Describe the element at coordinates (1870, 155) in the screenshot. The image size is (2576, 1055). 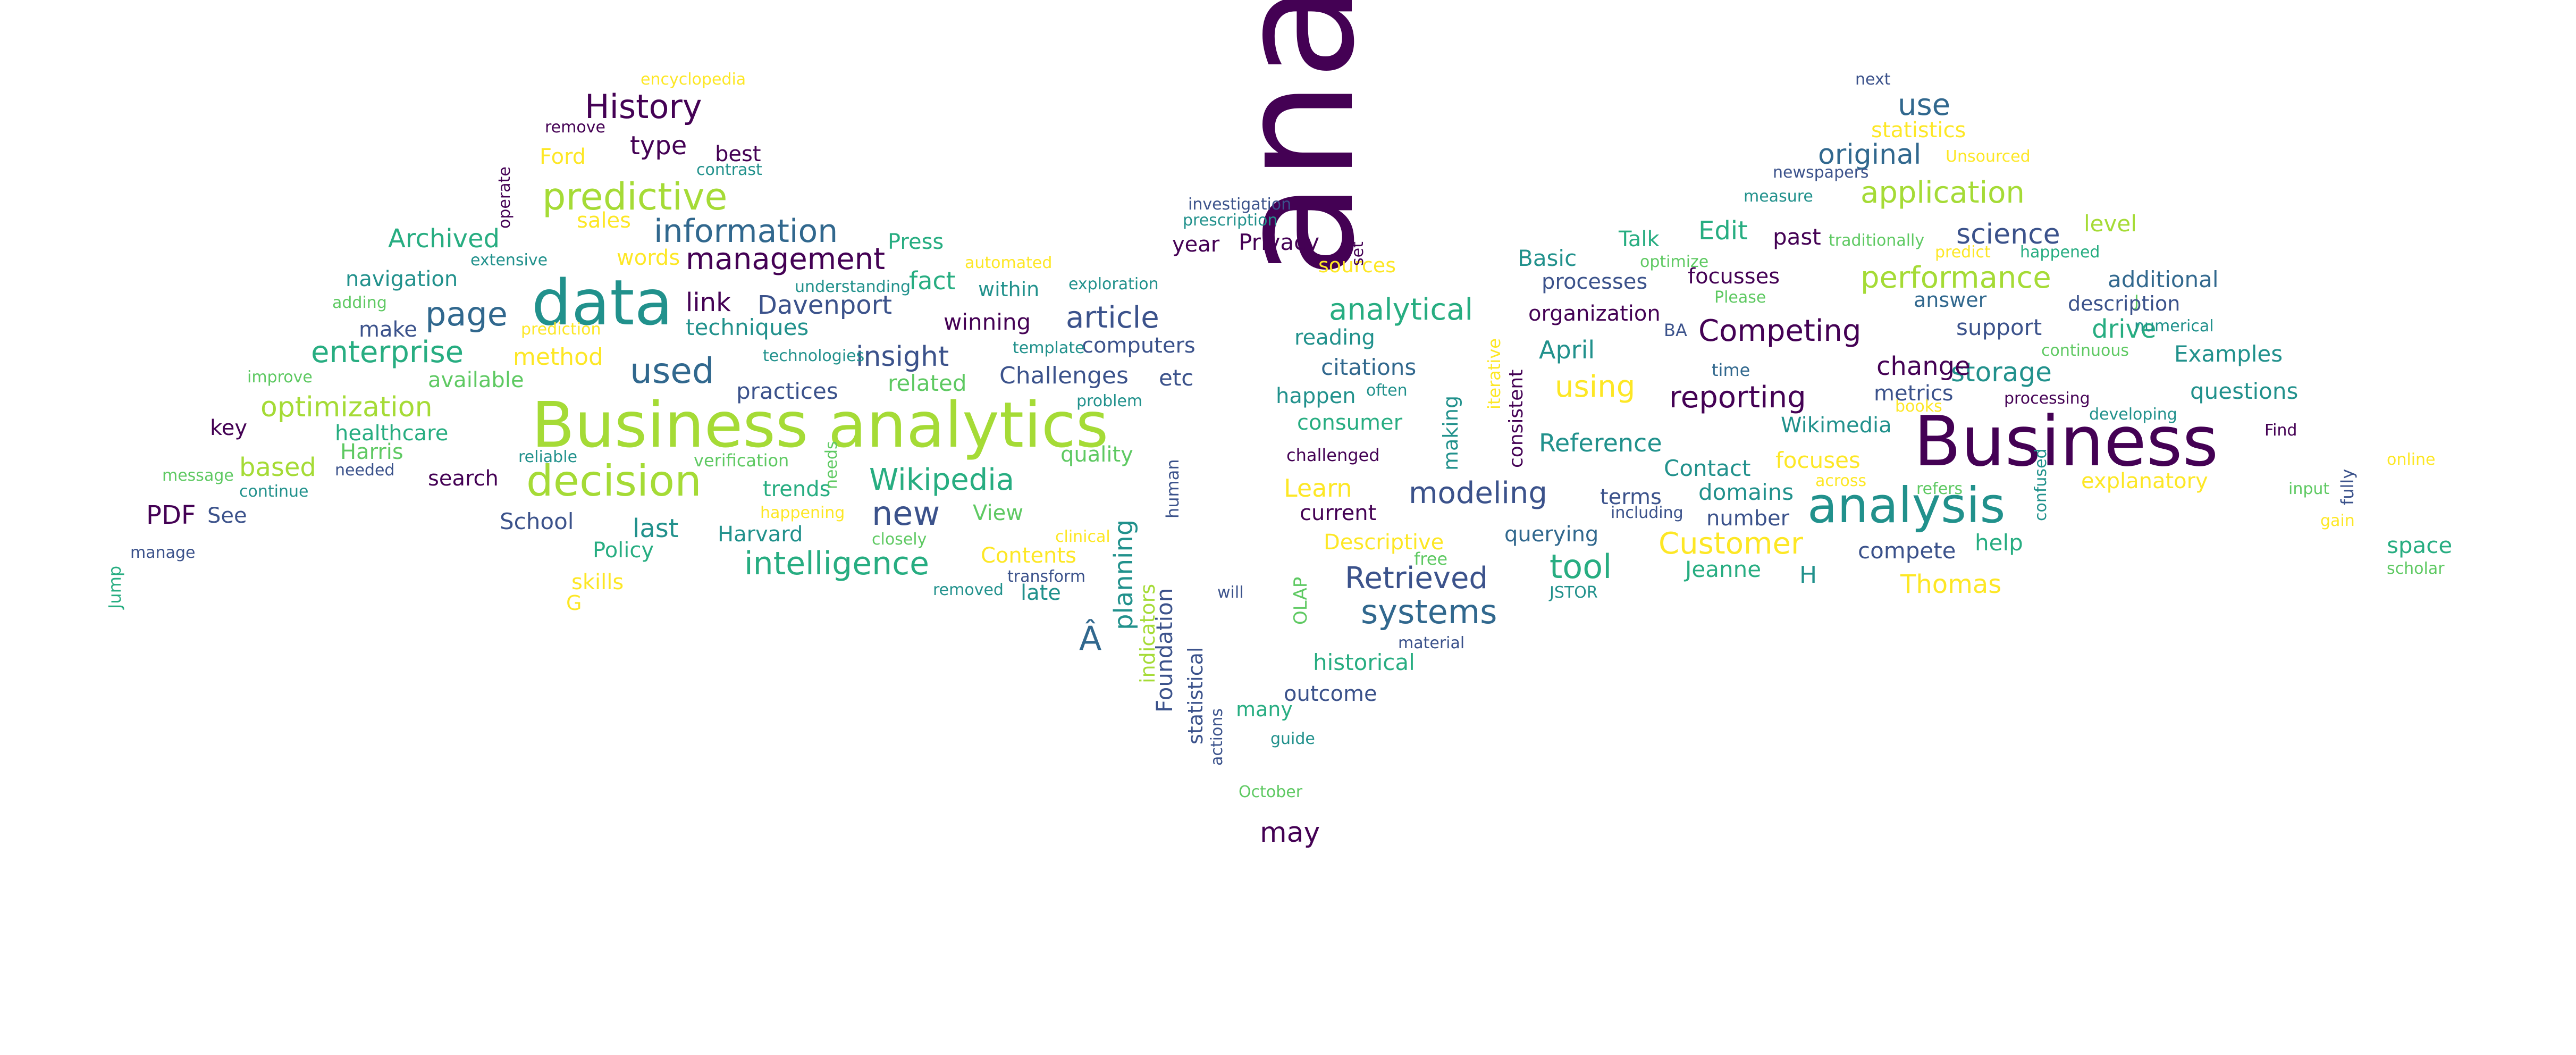
I see `cloud-word: original` at that location.